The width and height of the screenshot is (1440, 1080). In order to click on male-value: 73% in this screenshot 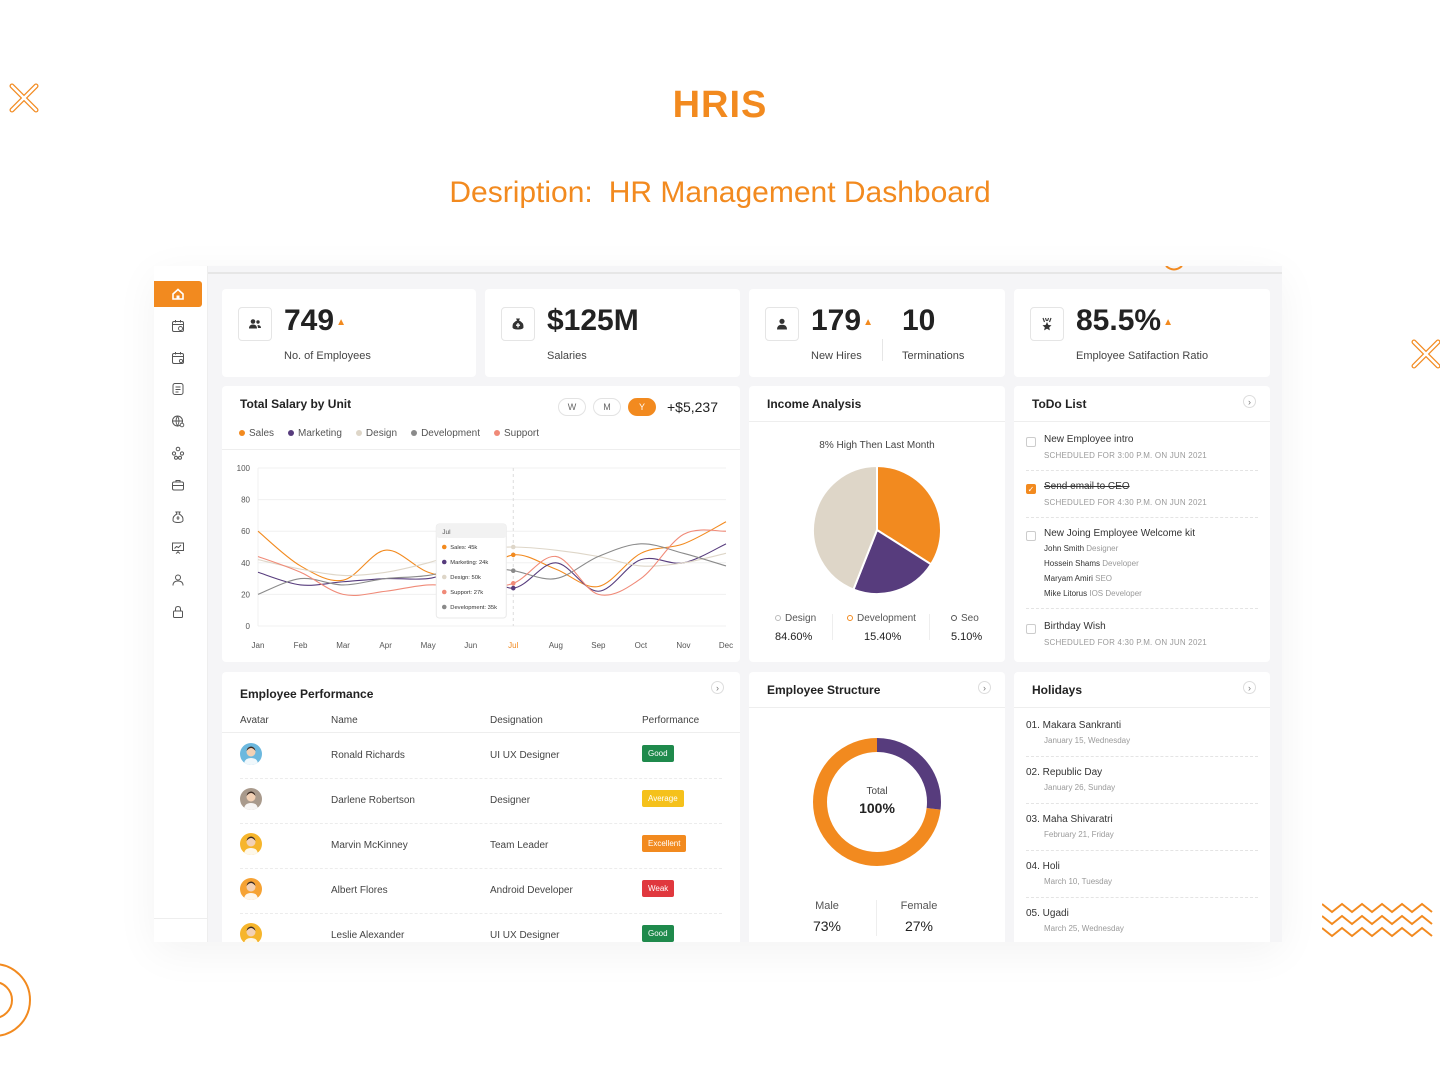, I will do `click(827, 926)`.